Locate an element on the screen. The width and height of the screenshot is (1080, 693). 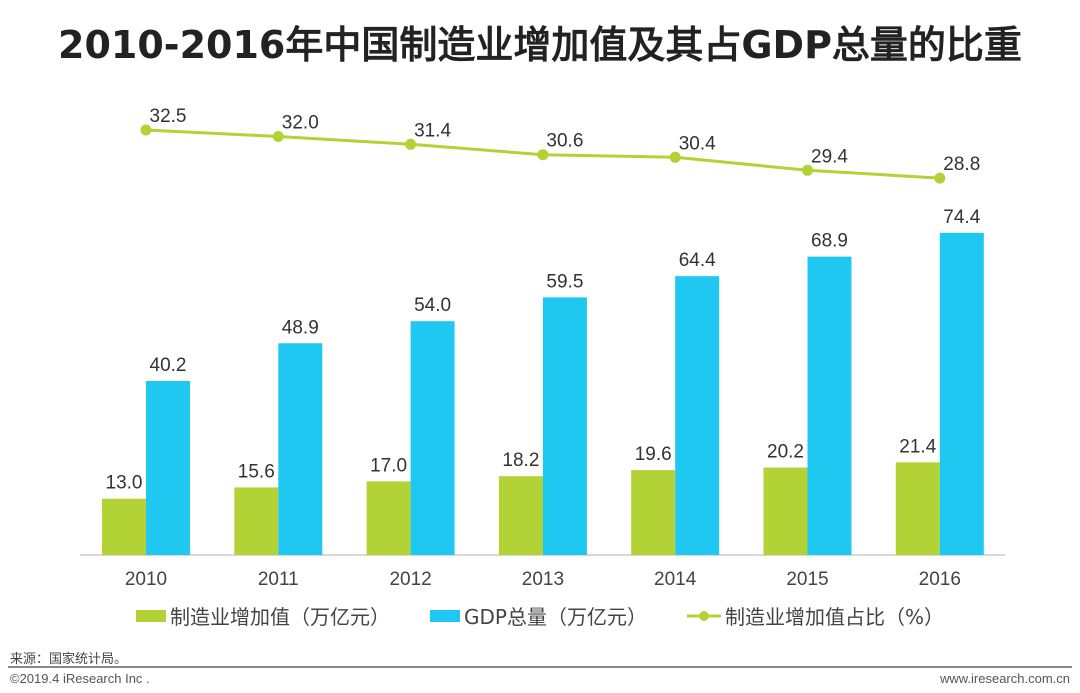
legend-label: GDP总量（万亿元） is located at coordinates (555, 617).